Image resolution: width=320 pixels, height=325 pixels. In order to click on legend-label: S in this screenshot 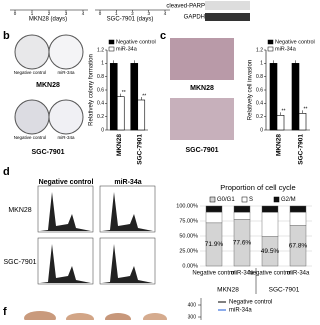, I will do `click(251, 200)`.